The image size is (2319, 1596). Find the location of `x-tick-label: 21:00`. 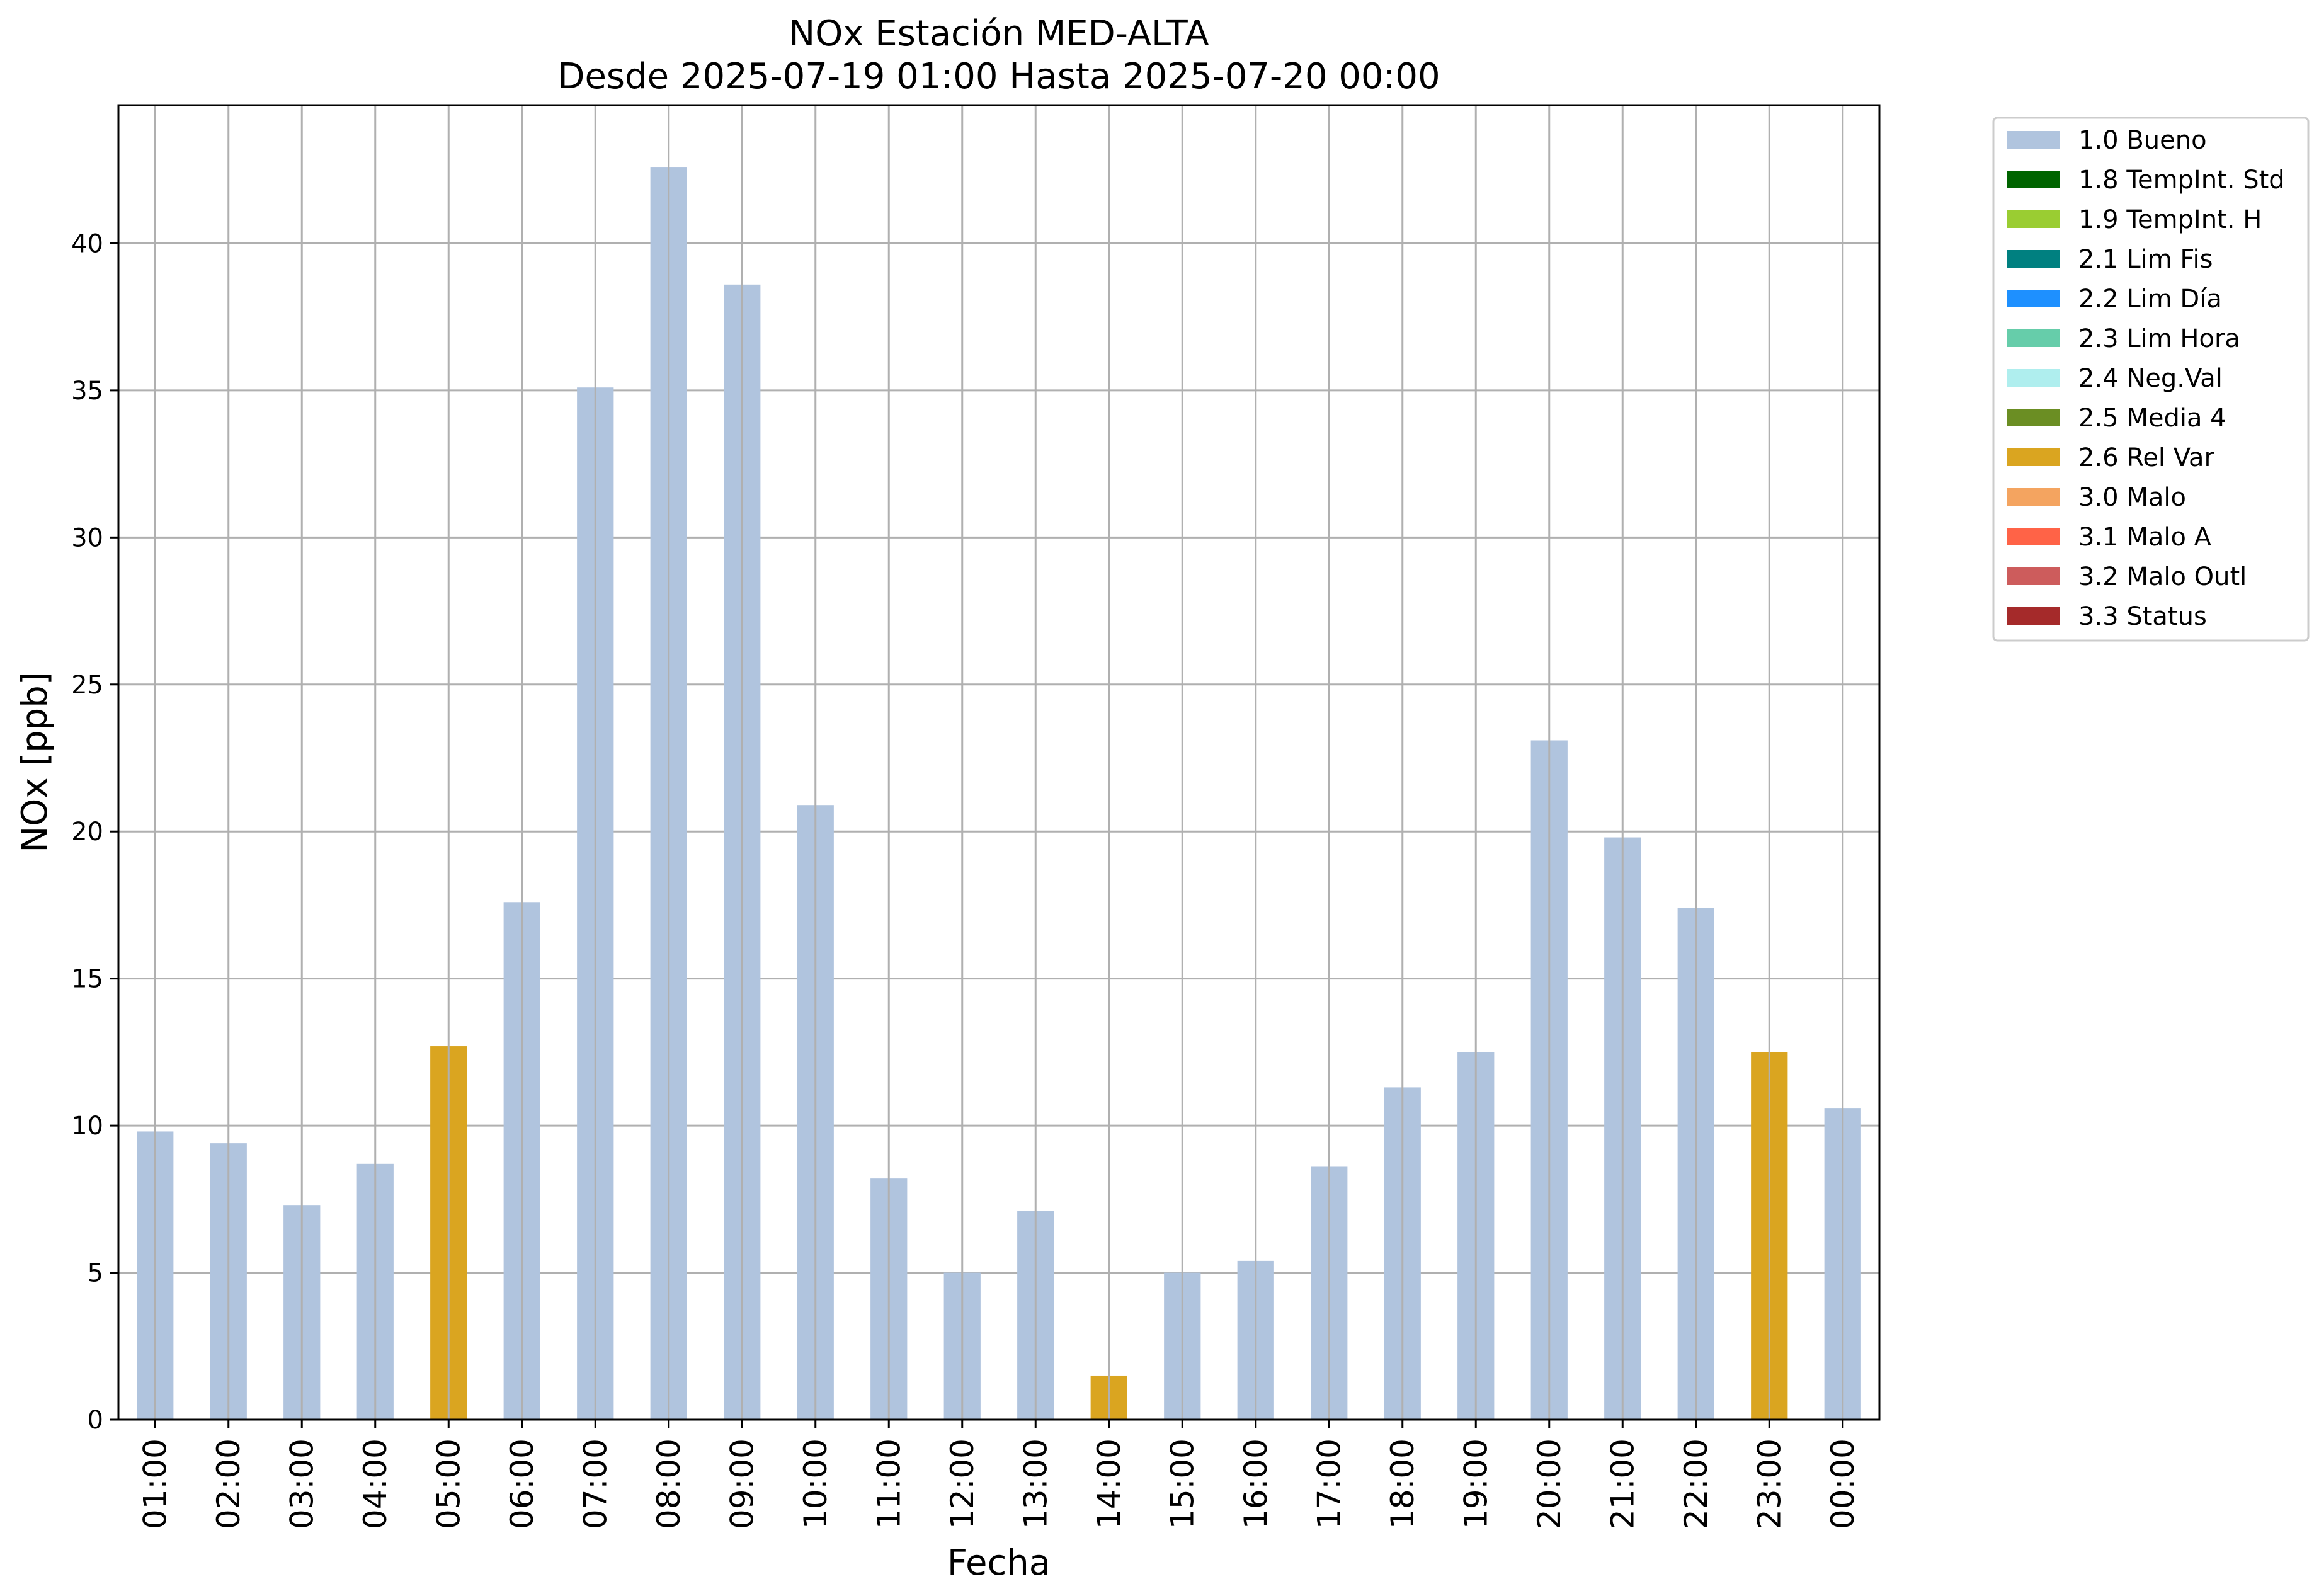

x-tick-label: 21:00 is located at coordinates (1622, 1484).